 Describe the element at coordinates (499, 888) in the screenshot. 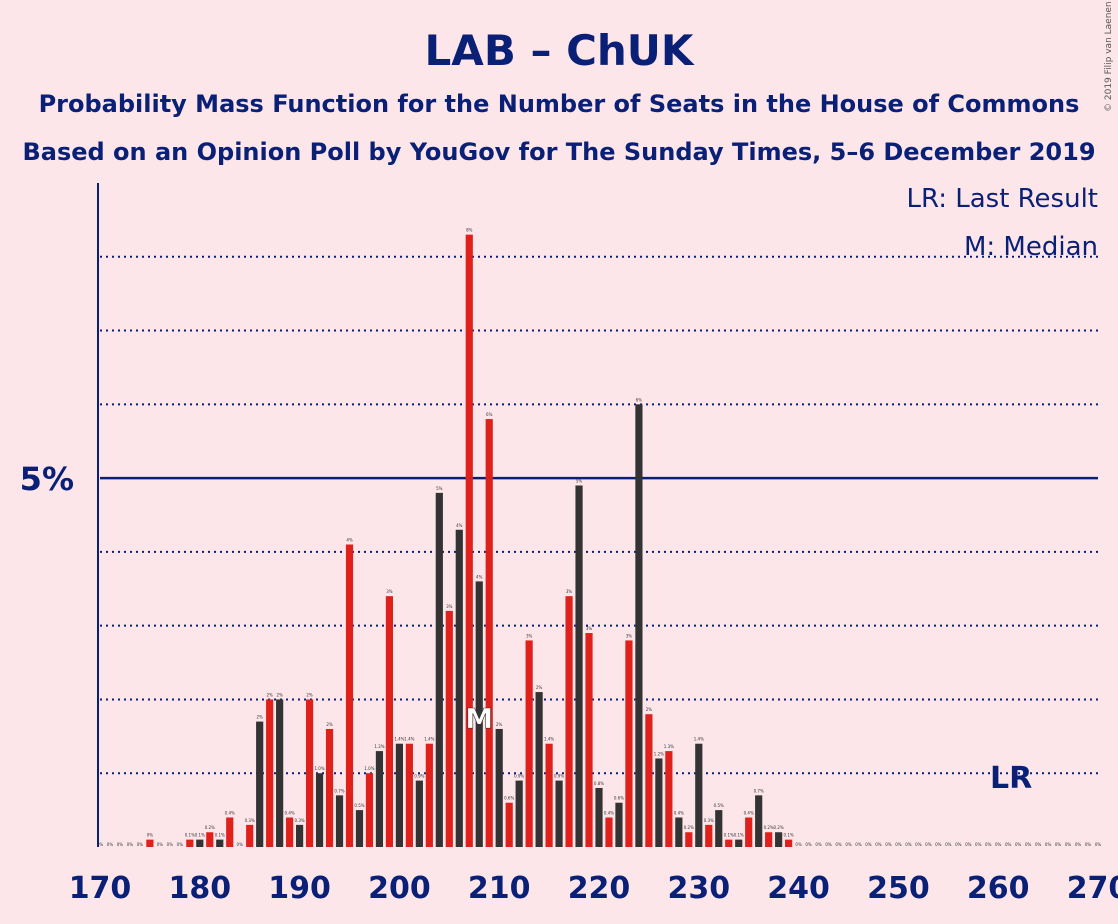

I see `x-tick-label: 210` at that location.